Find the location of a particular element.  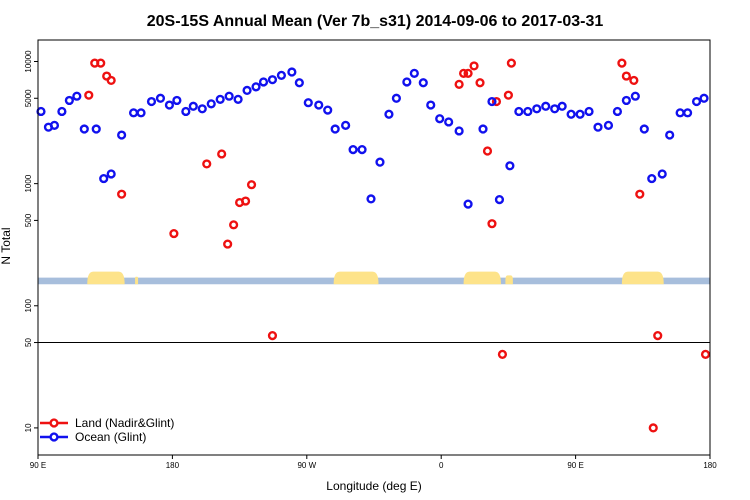

x-tick-label: 90 W is located at coordinates (306, 465).